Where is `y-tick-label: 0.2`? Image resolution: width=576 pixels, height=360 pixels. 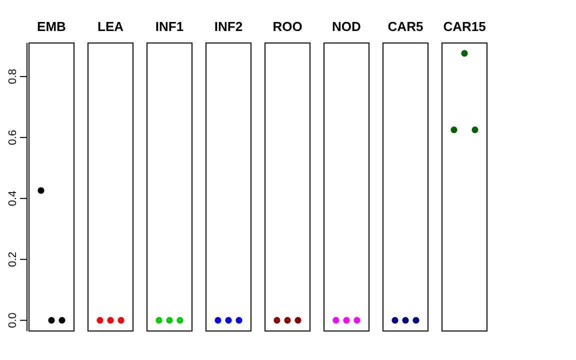
y-tick-label: 0.2 is located at coordinates (13, 260).